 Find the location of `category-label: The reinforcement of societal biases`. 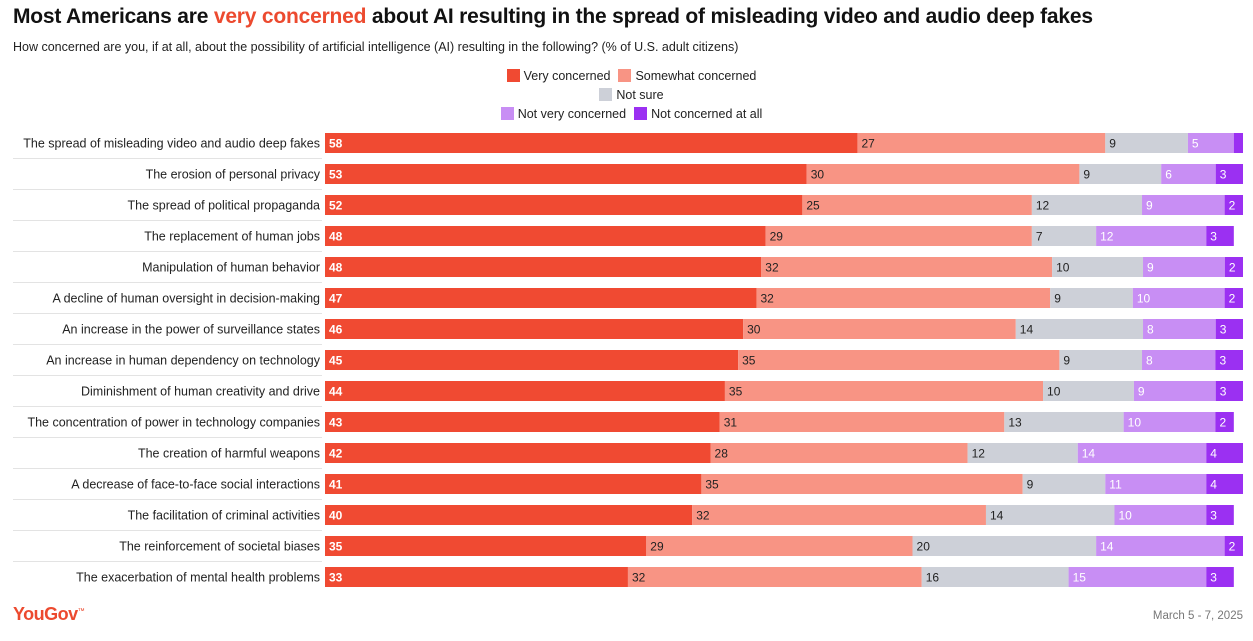

category-label: The reinforcement of societal biases is located at coordinates (219, 547).